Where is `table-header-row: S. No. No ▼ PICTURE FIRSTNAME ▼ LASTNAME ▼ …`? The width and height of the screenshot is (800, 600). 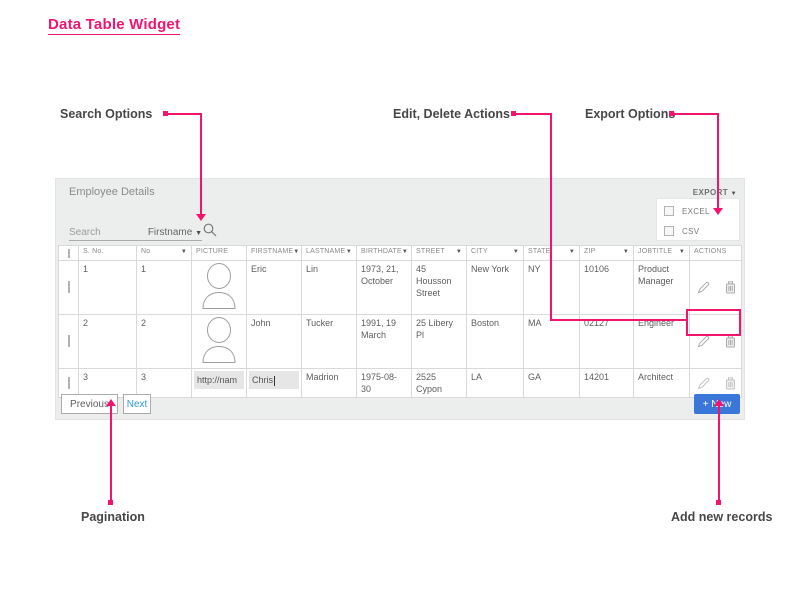 table-header-row: S. No. No ▼ PICTURE FIRSTNAME ▼ LASTNAME ▼ … is located at coordinates (400, 253).